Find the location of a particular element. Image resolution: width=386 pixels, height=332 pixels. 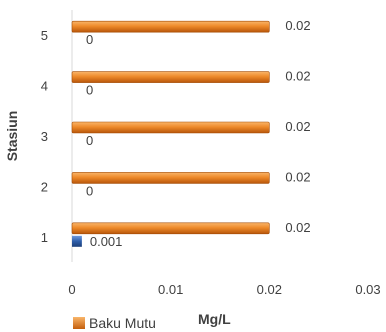

data-label-measured-1: 0.001 is located at coordinates (106, 241).